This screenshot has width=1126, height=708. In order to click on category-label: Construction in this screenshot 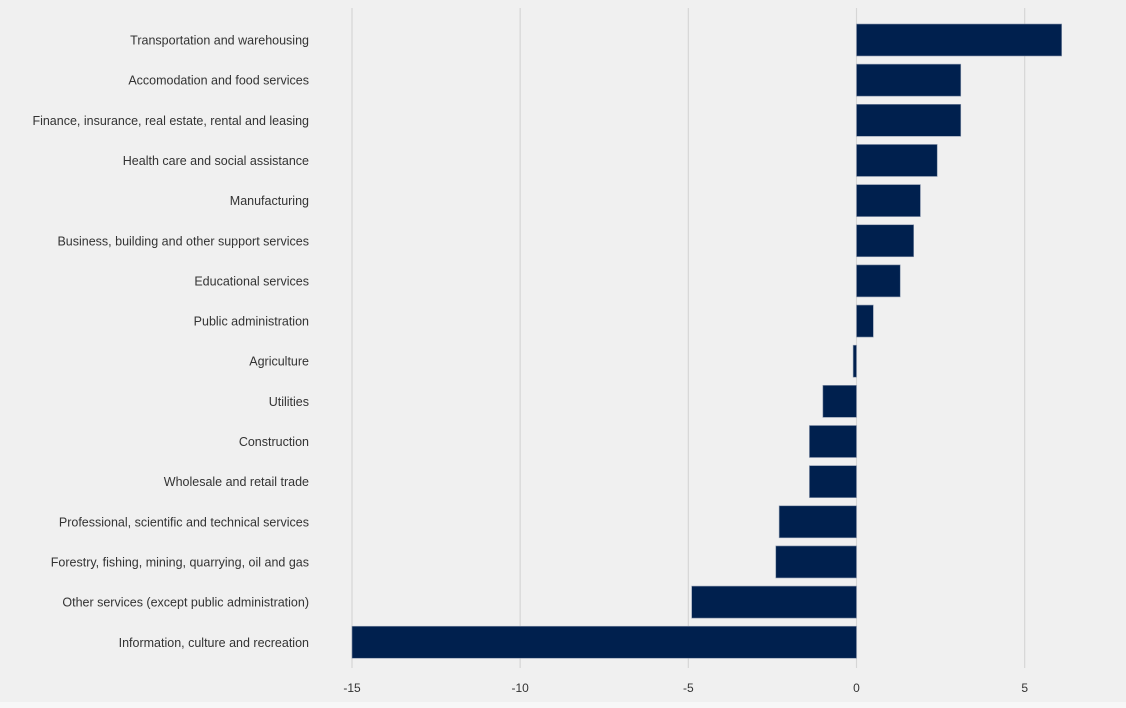, I will do `click(274, 442)`.